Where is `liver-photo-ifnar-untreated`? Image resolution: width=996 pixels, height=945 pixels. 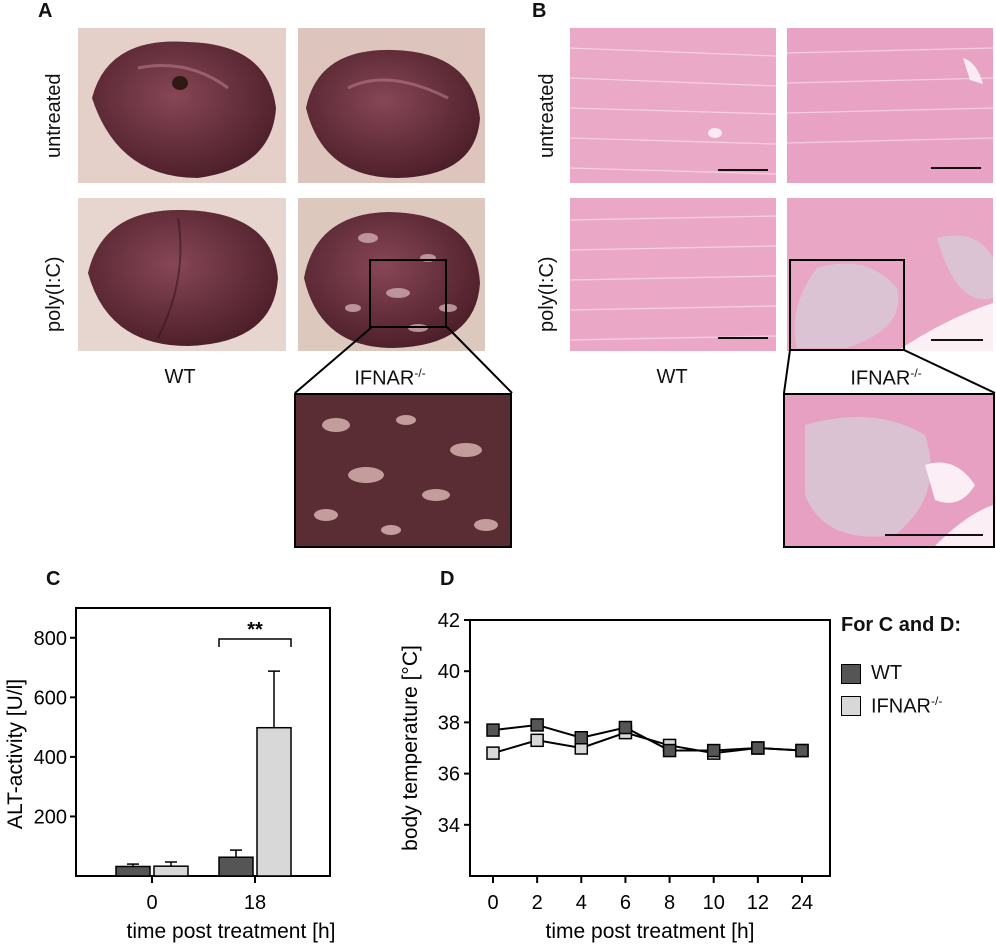 liver-photo-ifnar-untreated is located at coordinates (391, 105).